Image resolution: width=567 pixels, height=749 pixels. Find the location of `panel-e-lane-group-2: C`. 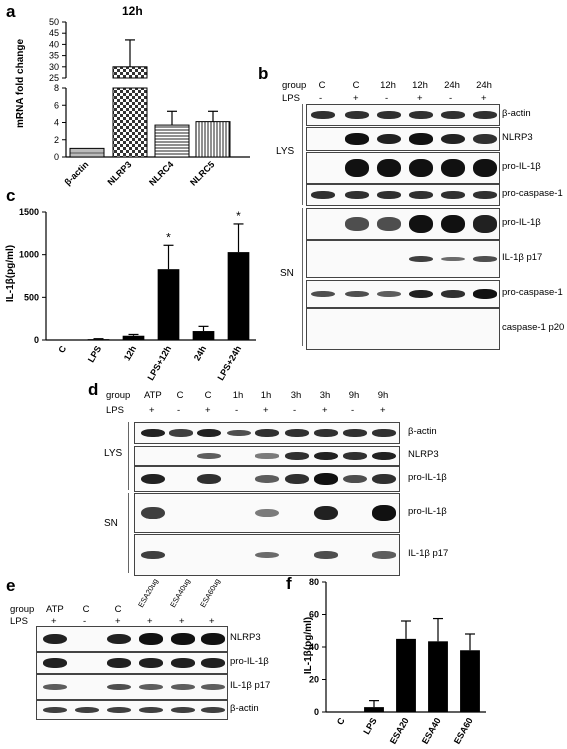

panel-e-lane-group-2: C is located at coordinates (118, 609).